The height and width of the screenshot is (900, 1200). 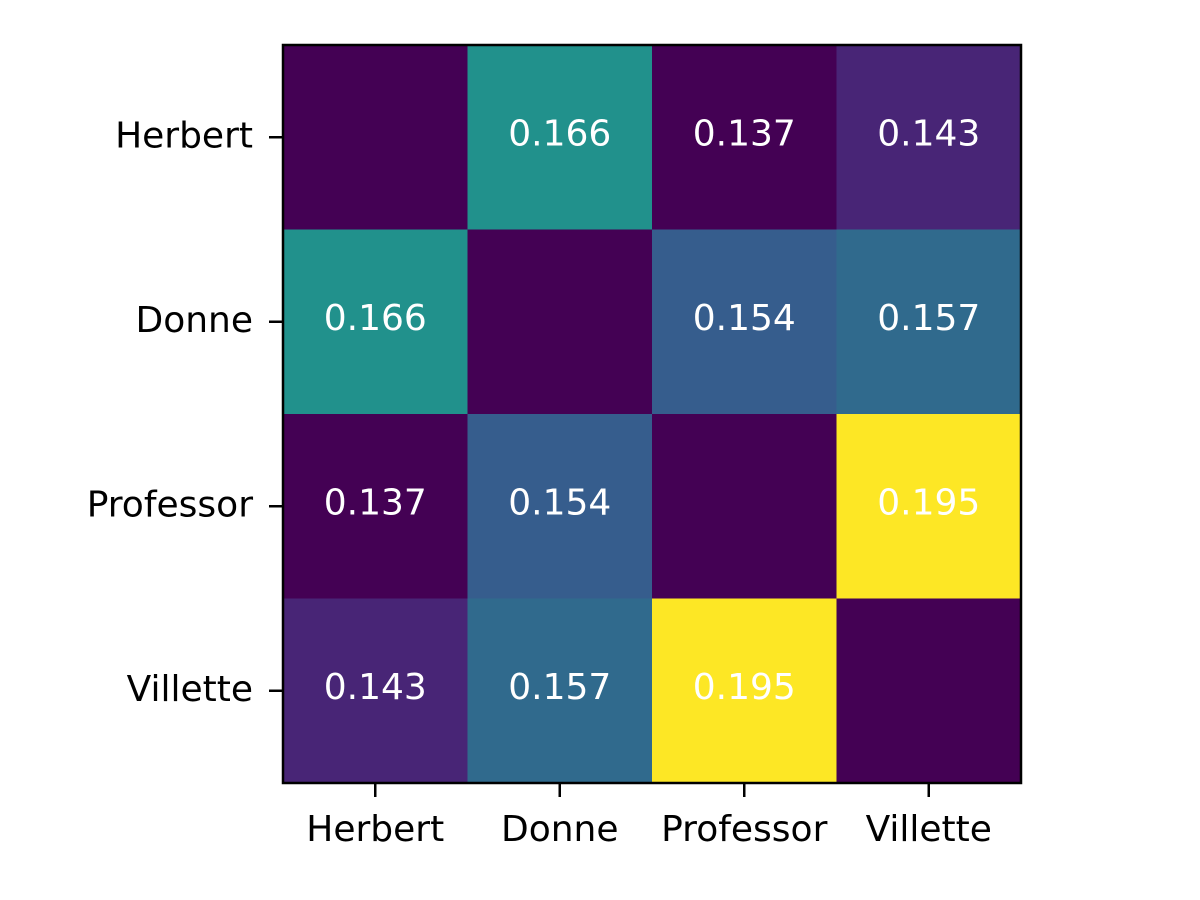 I want to click on x-tick-label: Herbert, so click(x=375, y=829).